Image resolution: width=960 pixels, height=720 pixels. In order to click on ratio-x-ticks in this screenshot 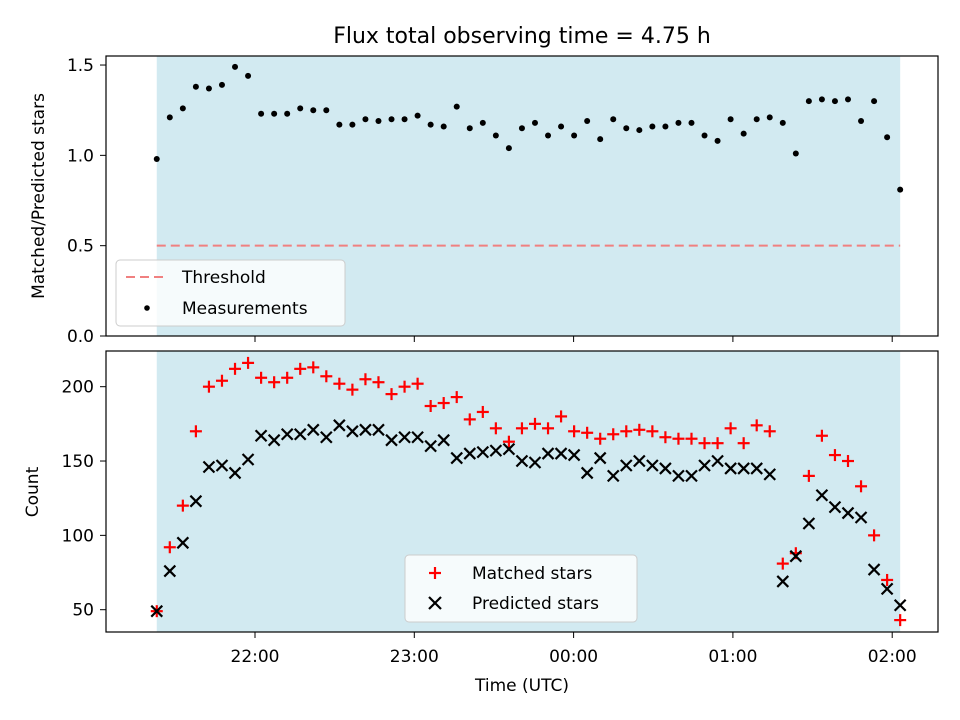, I will do `click(573, 339)`.